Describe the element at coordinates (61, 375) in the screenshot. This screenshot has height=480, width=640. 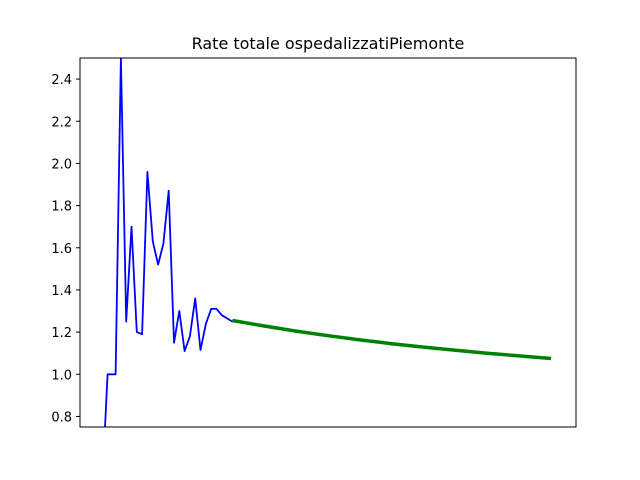
I see `y-tick-label: 1.0` at that location.